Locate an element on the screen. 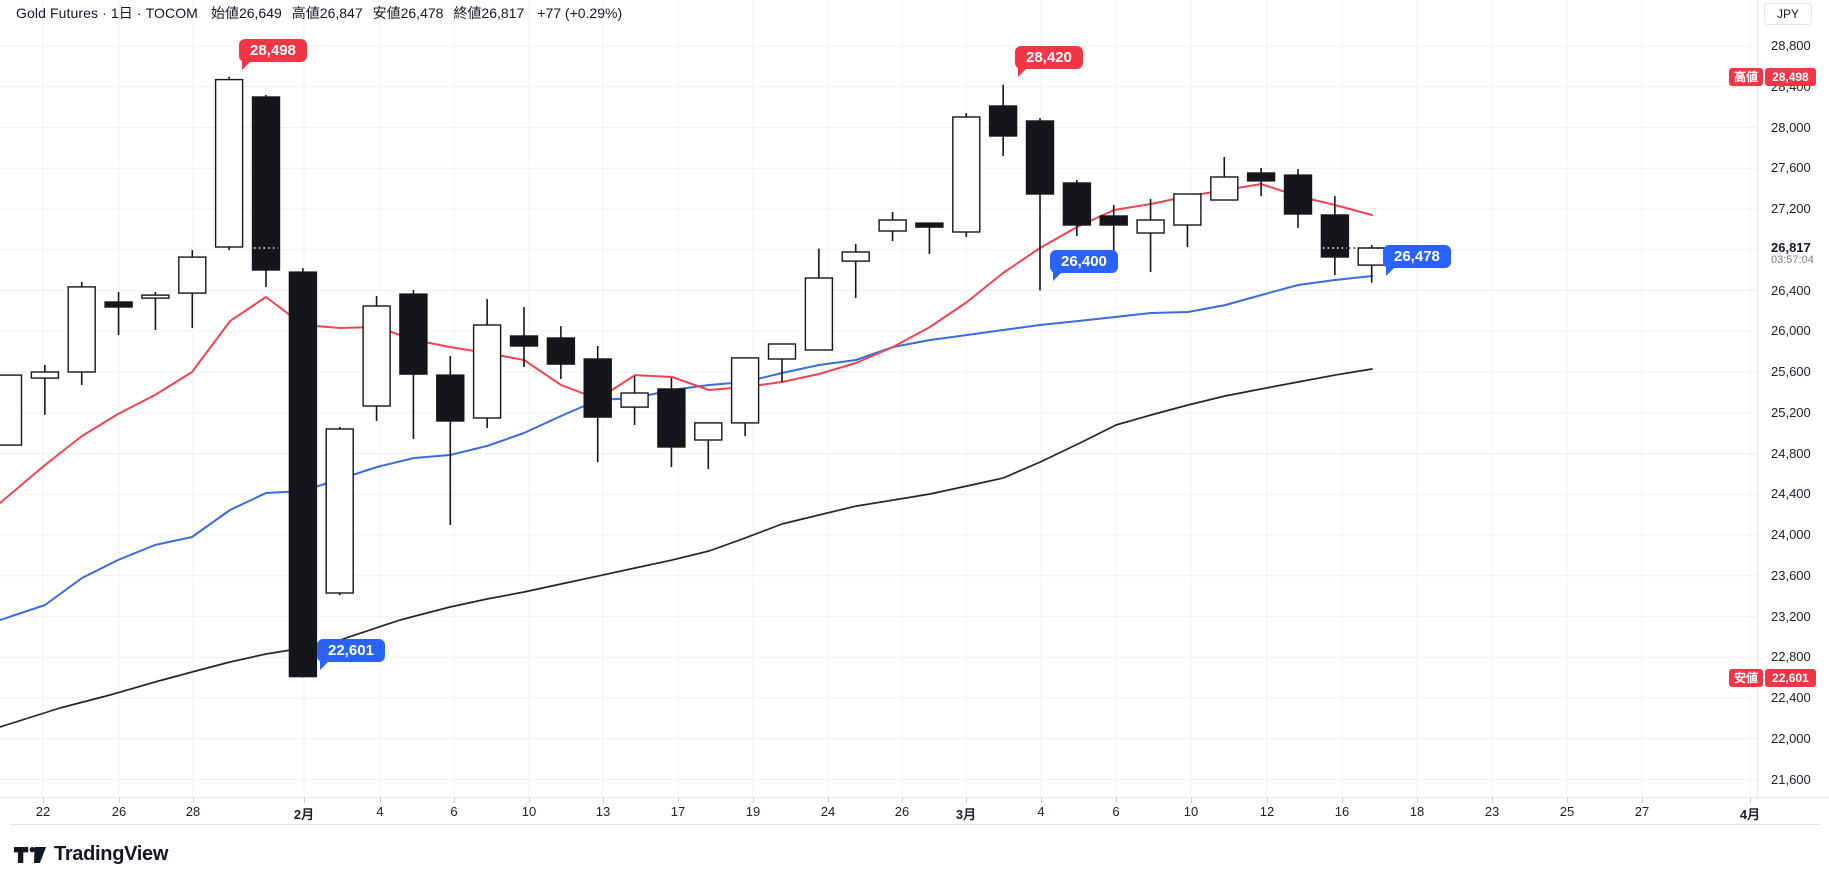 Image resolution: width=1829 pixels, height=887 pixels. callout-26400: 26,400 is located at coordinates (1084, 265).